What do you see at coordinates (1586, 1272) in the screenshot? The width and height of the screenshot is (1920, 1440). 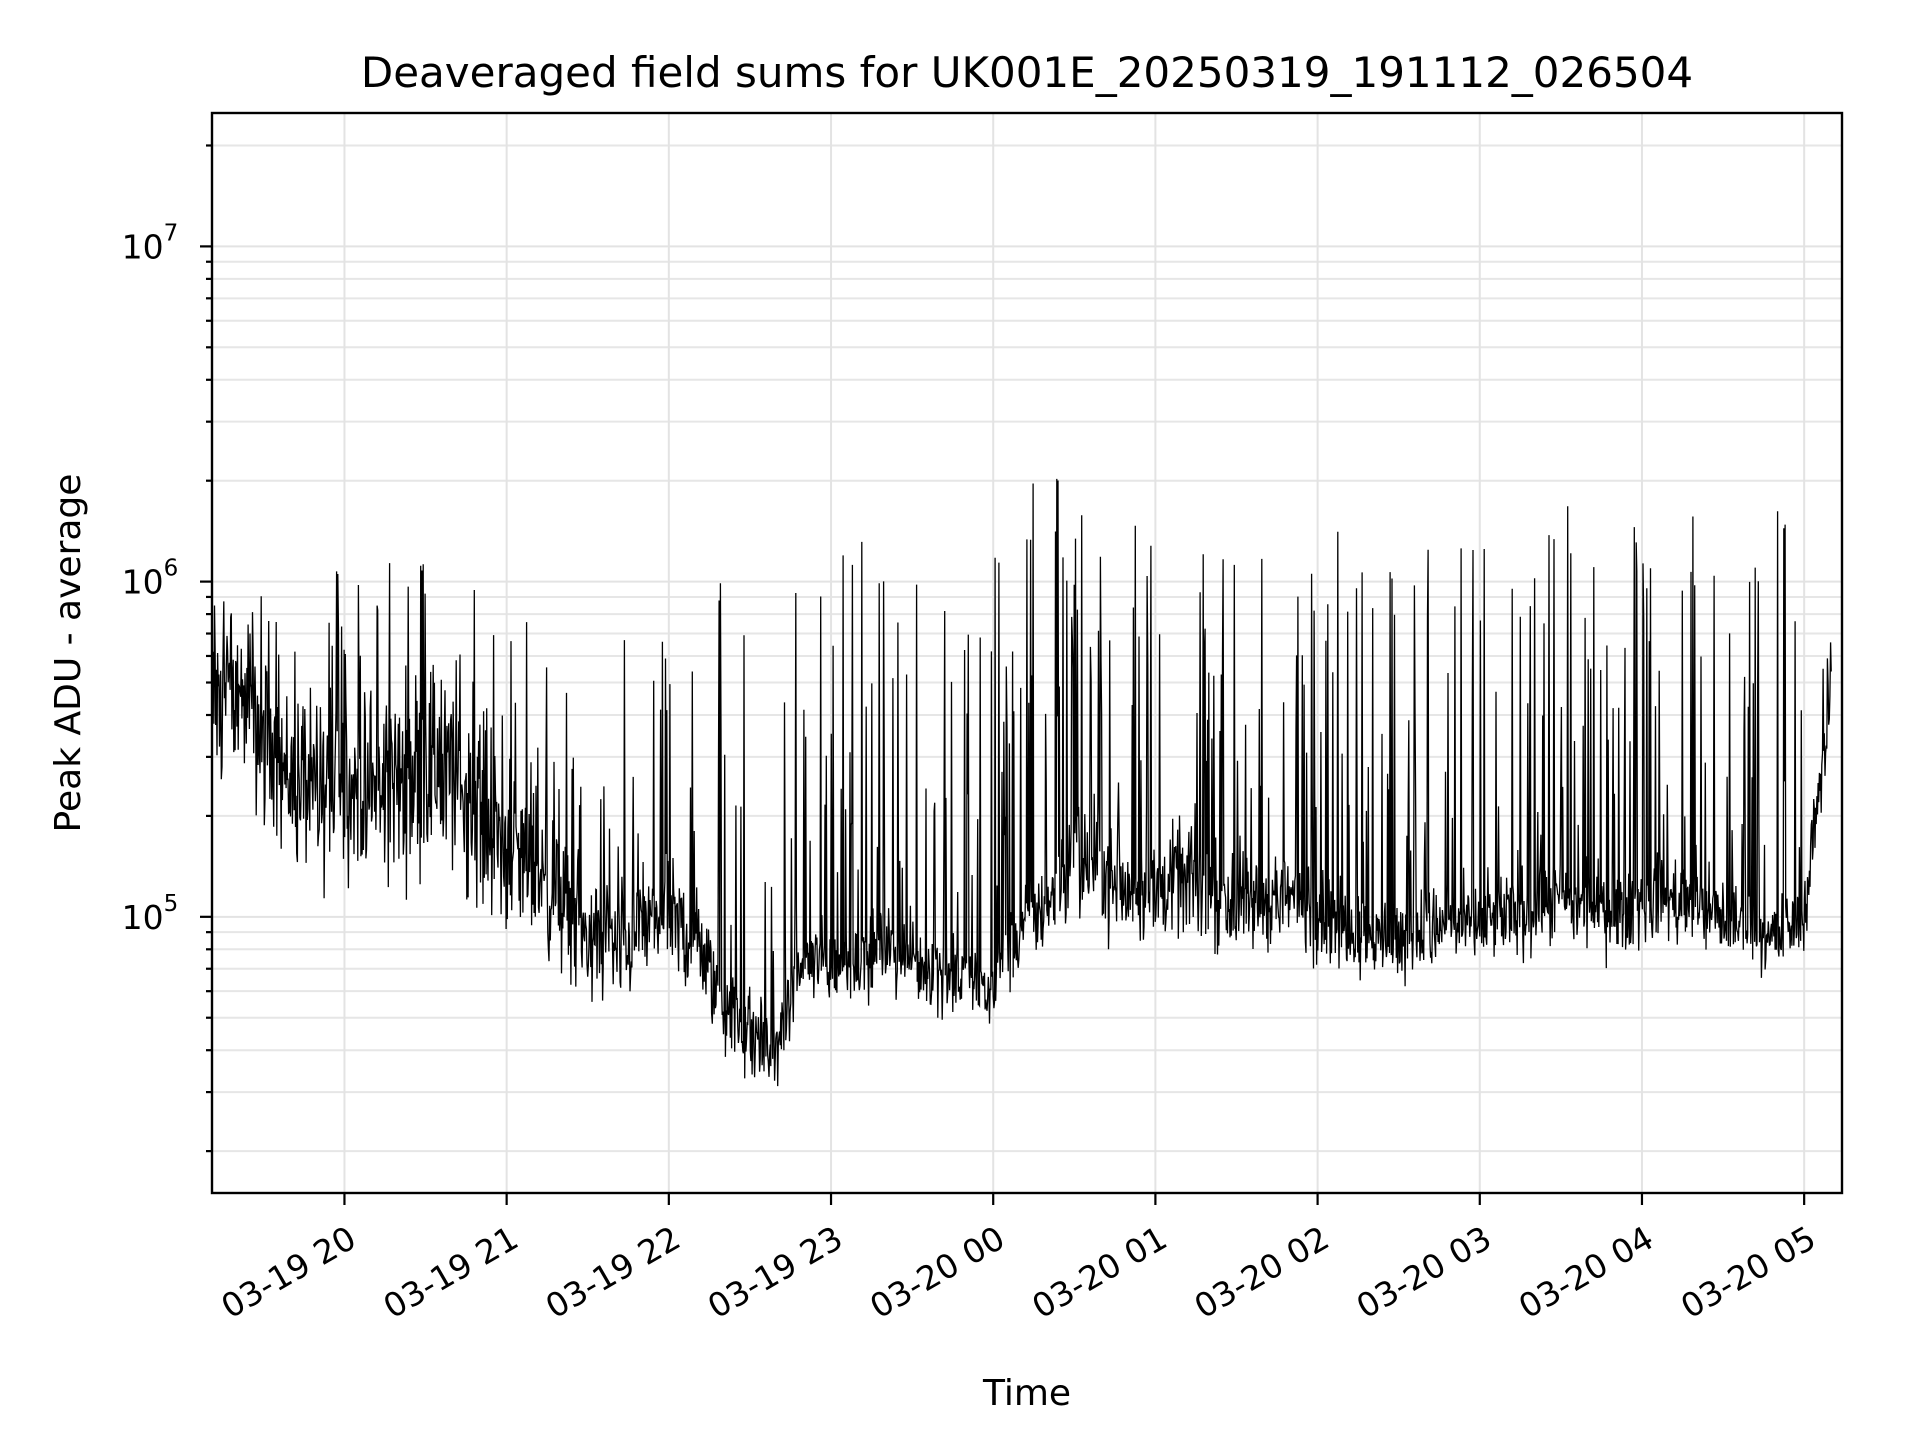 I see `x-tick-label: 03-20 04` at bounding box center [1586, 1272].